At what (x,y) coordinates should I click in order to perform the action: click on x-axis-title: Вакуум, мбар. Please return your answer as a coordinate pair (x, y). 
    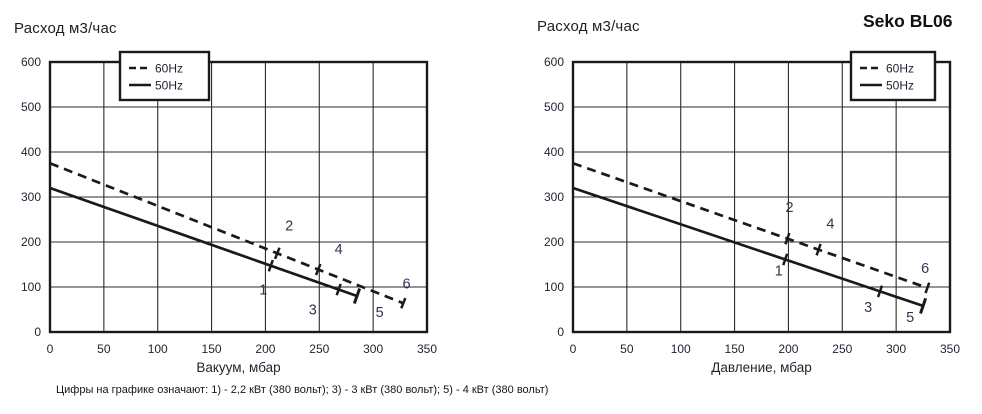
    Looking at the image, I should click on (238, 367).